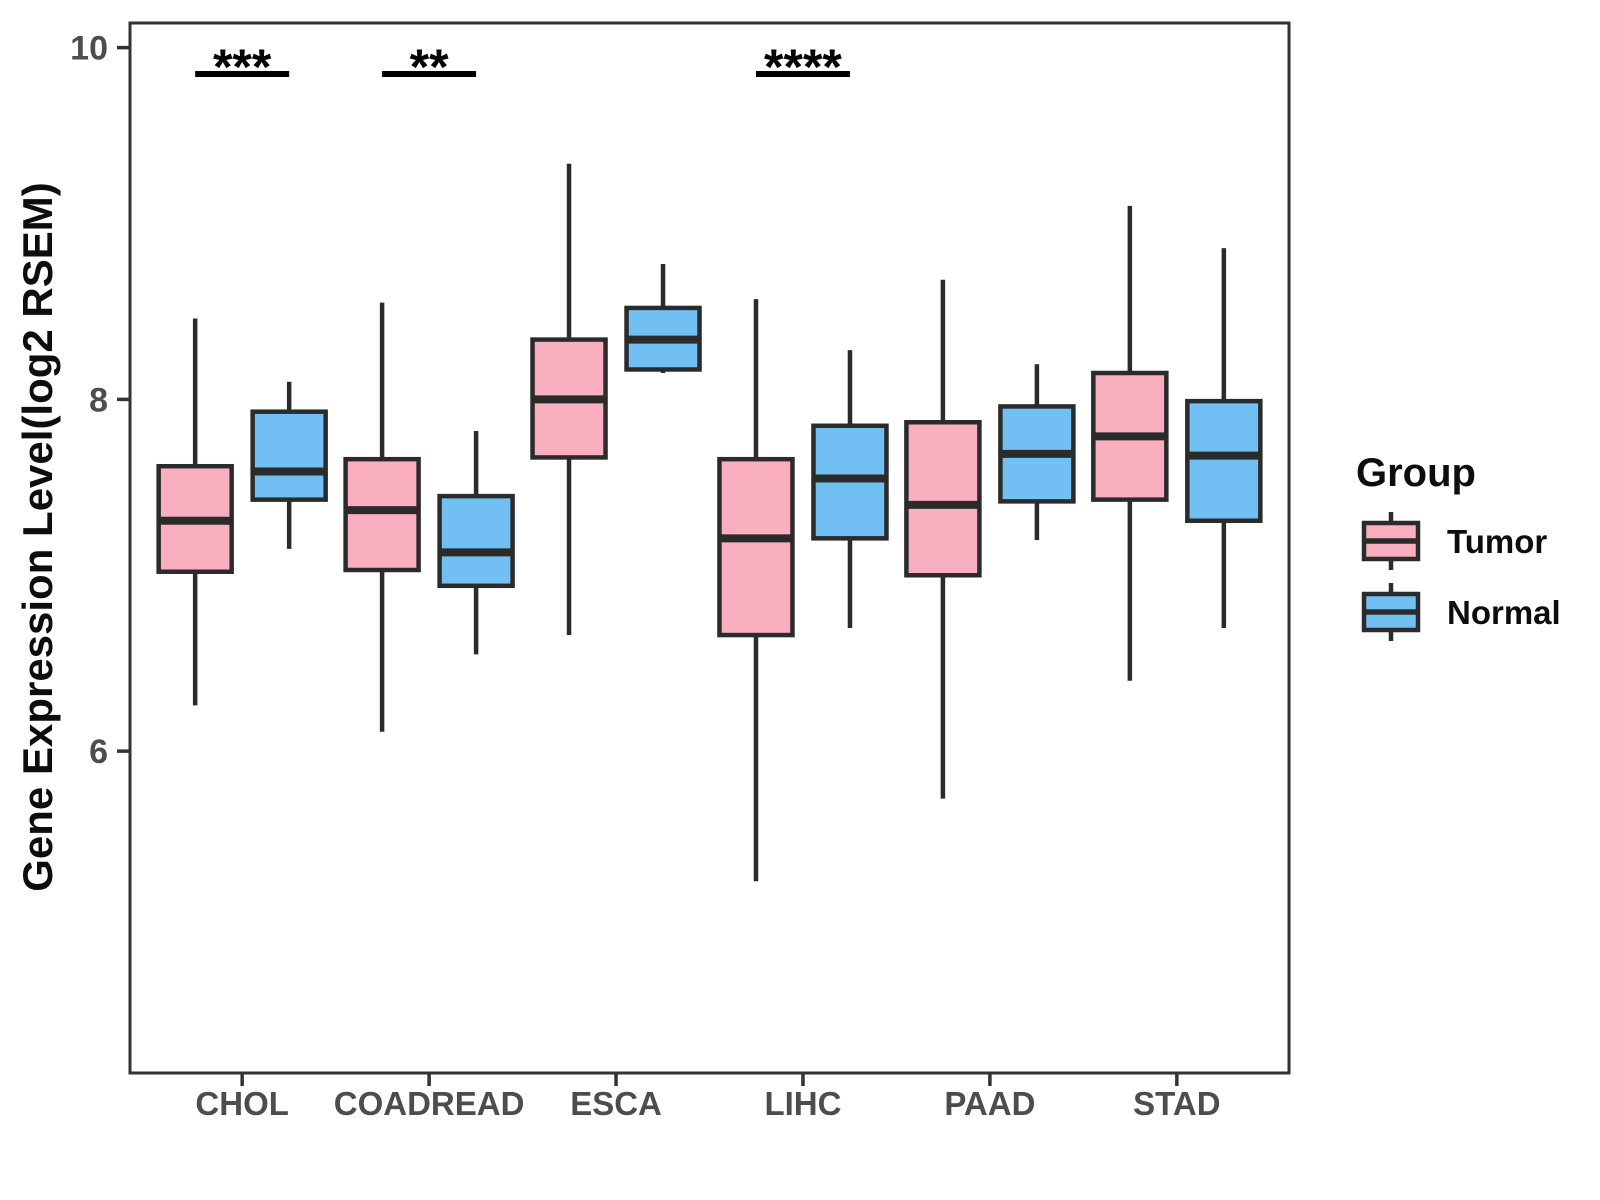 The image size is (1600, 1200). What do you see at coordinates (943, 498) in the screenshot?
I see `box-tumor-PAAD` at bounding box center [943, 498].